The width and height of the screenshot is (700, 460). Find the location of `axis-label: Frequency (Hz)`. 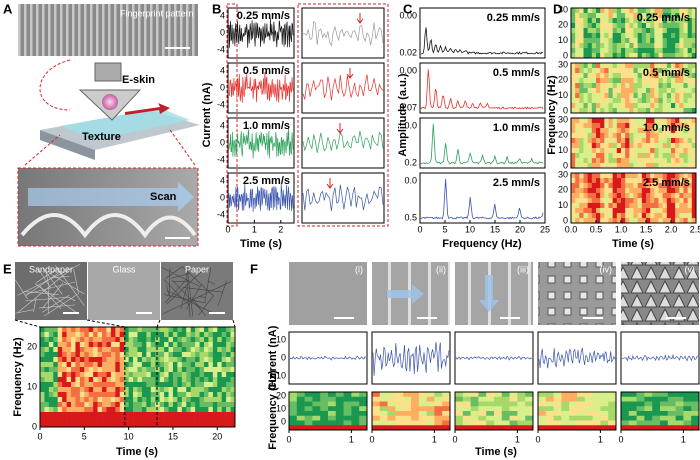

axis-label: Frequency (Hz) is located at coordinates (482, 244).